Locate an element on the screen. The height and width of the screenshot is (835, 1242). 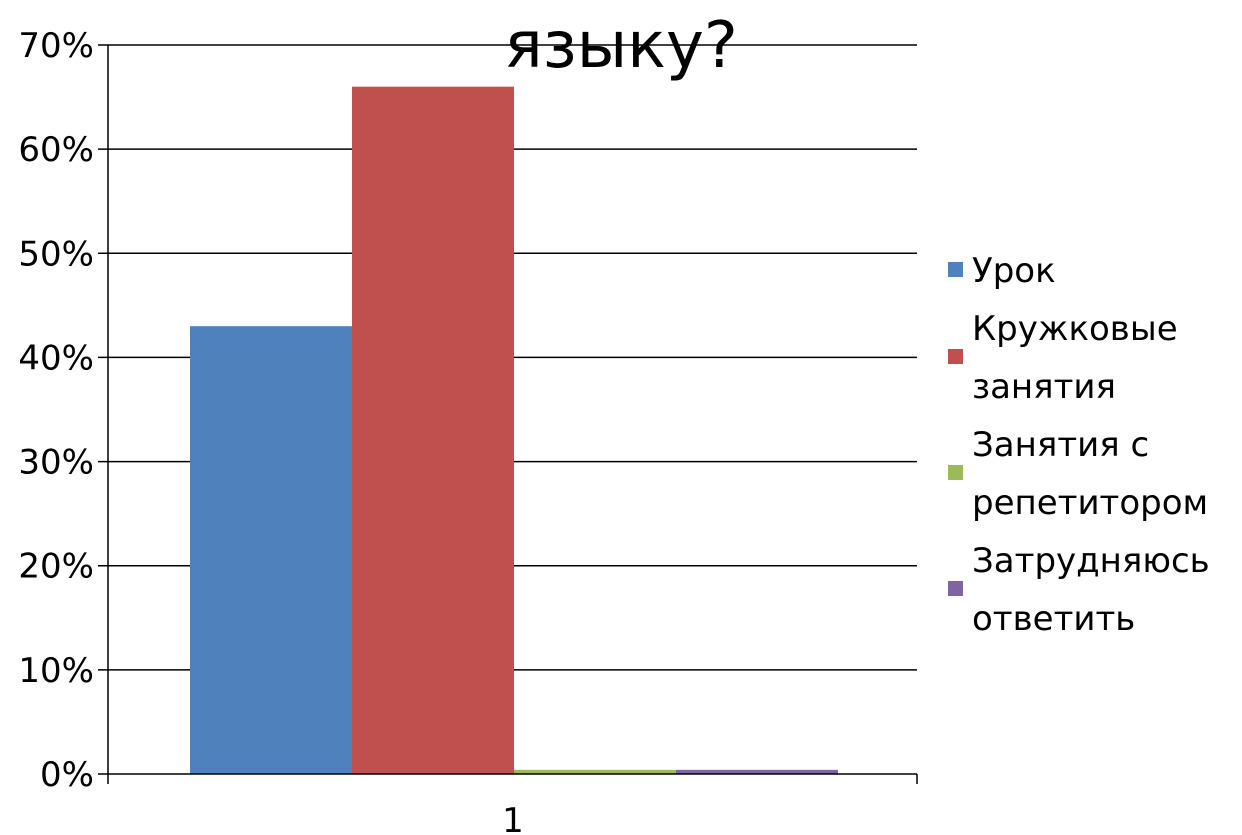
legend-label: Кружковые is located at coordinates (1075, 329).